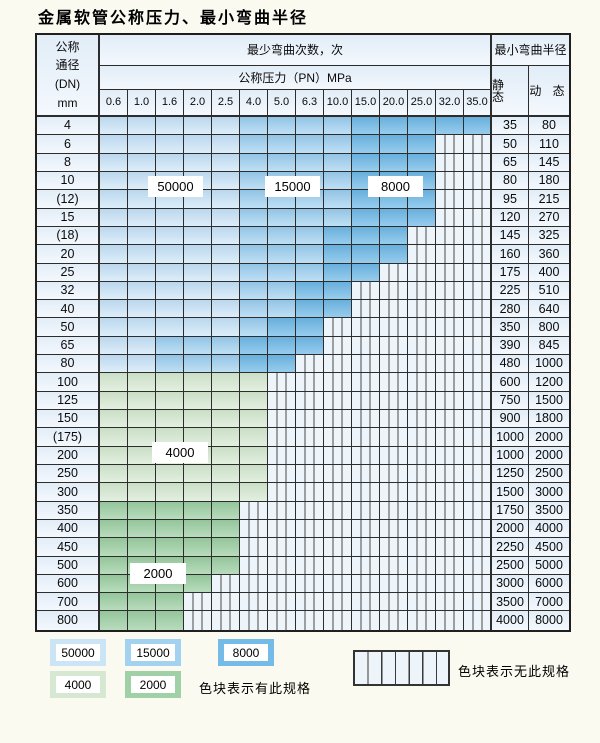 This screenshot has height=743, width=600. What do you see at coordinates (549, 620) in the screenshot?
I see `dynamic-radius-cell: 8000` at bounding box center [549, 620].